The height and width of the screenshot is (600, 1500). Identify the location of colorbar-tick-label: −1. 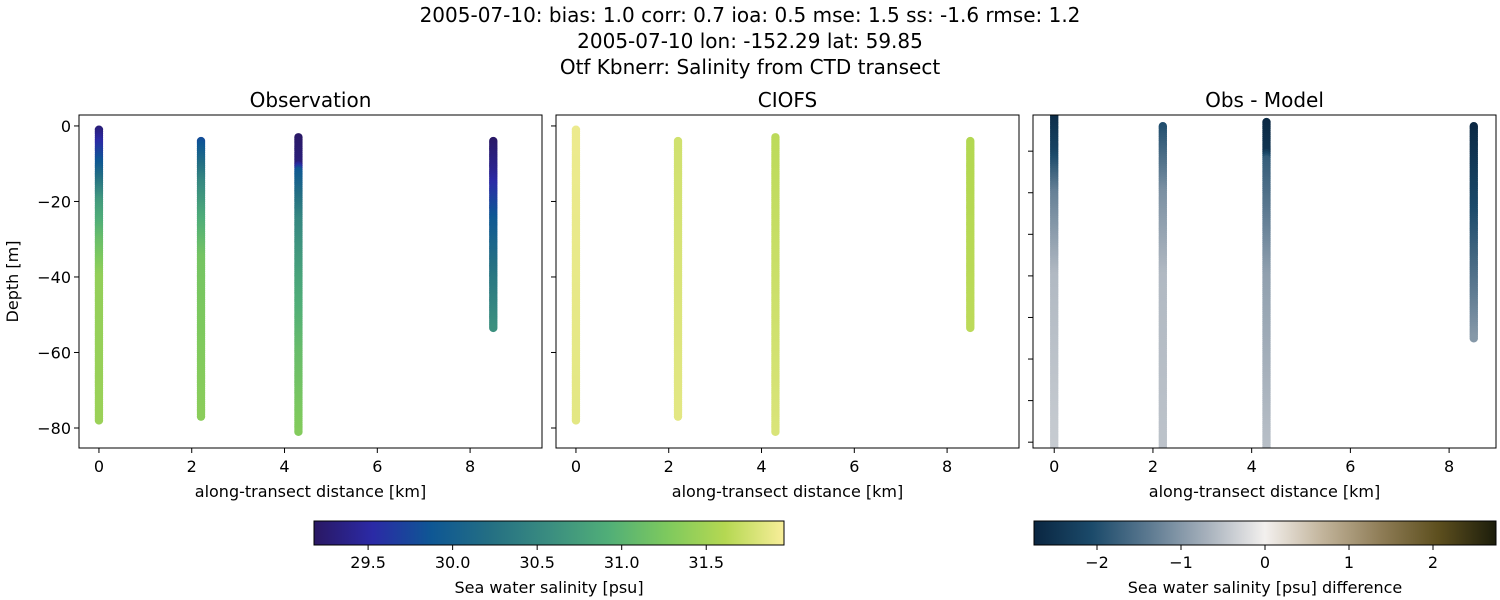
(1181, 562).